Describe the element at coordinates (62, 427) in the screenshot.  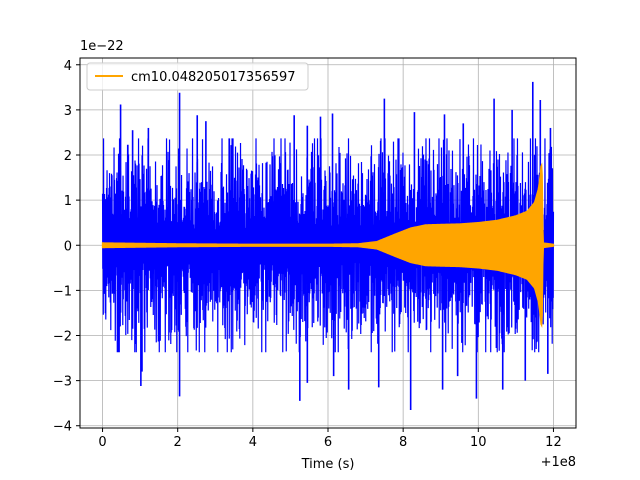
I see `y-tick-label: −4` at that location.